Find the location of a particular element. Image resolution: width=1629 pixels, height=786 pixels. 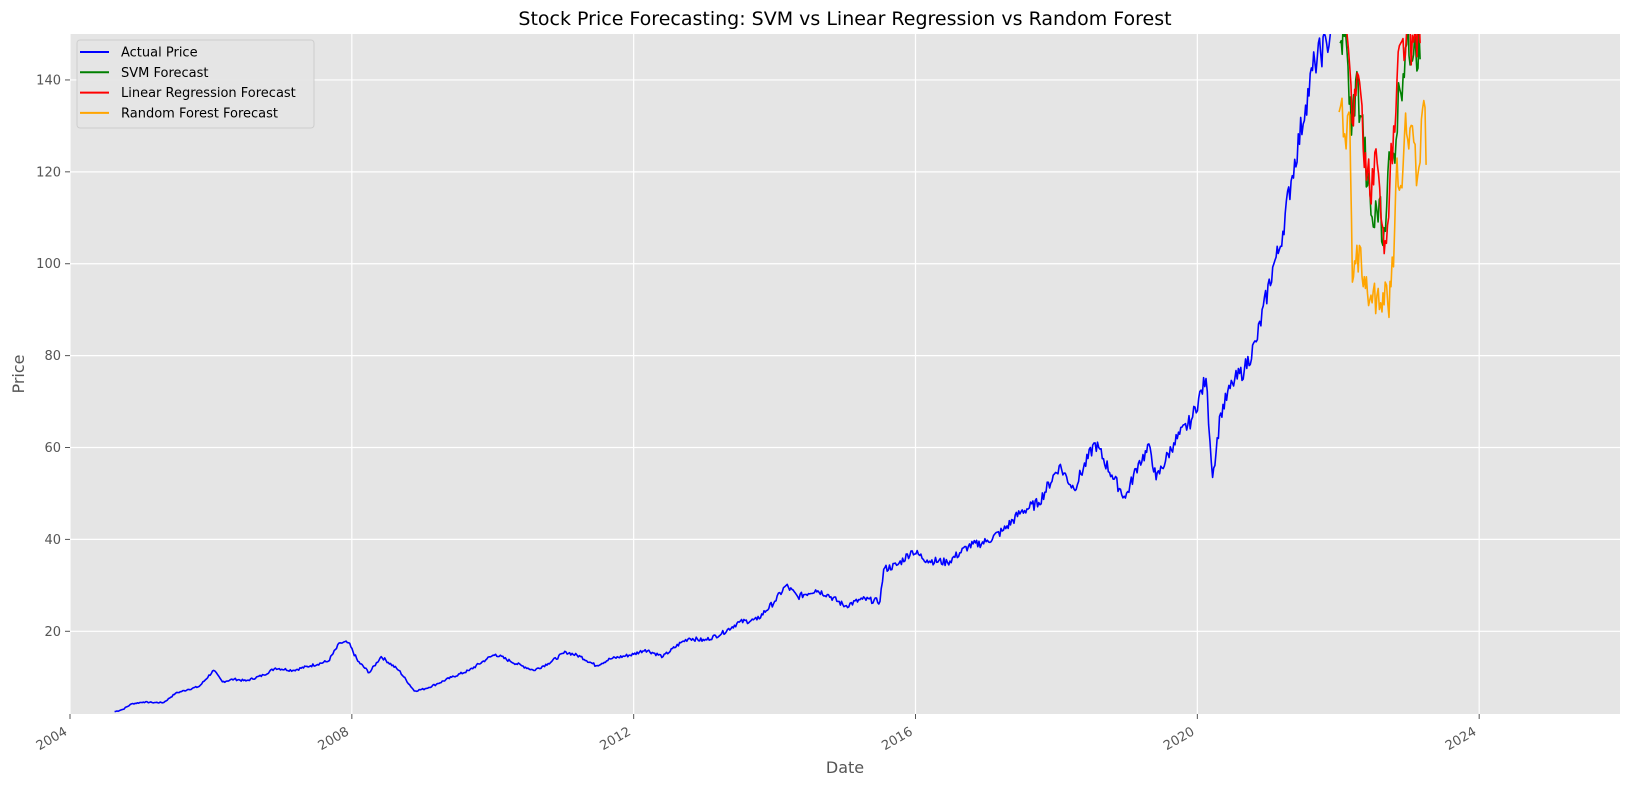

legend-box is located at coordinates (195, 84).